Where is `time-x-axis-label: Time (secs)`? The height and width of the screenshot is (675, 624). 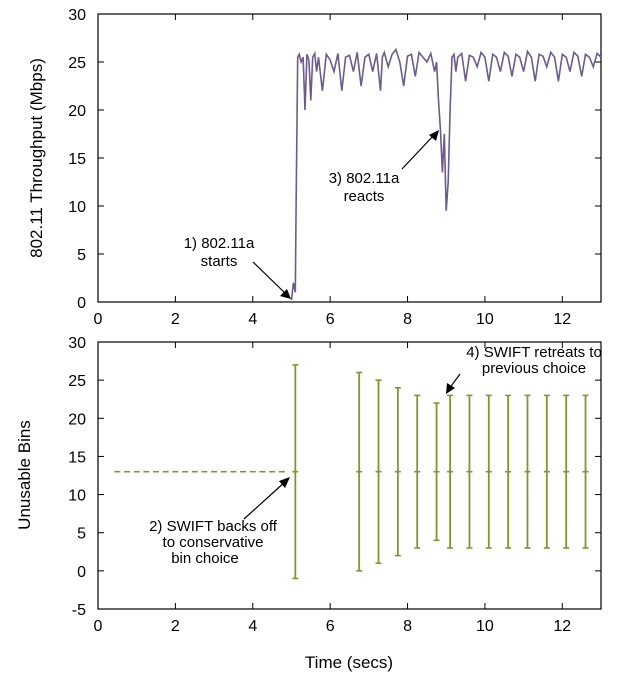
time-x-axis-label: Time (secs) is located at coordinates (349, 662).